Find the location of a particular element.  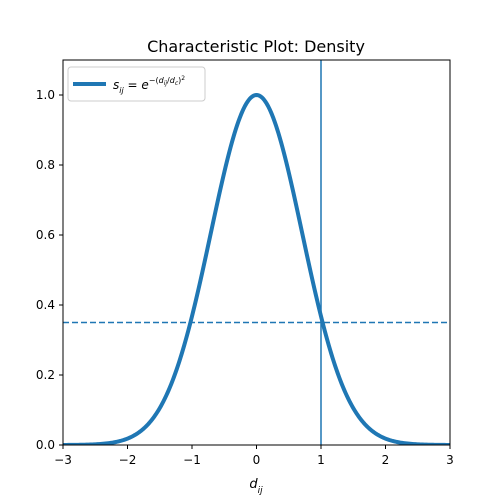

x-axis-label-subscript: ij is located at coordinates (261, 491).